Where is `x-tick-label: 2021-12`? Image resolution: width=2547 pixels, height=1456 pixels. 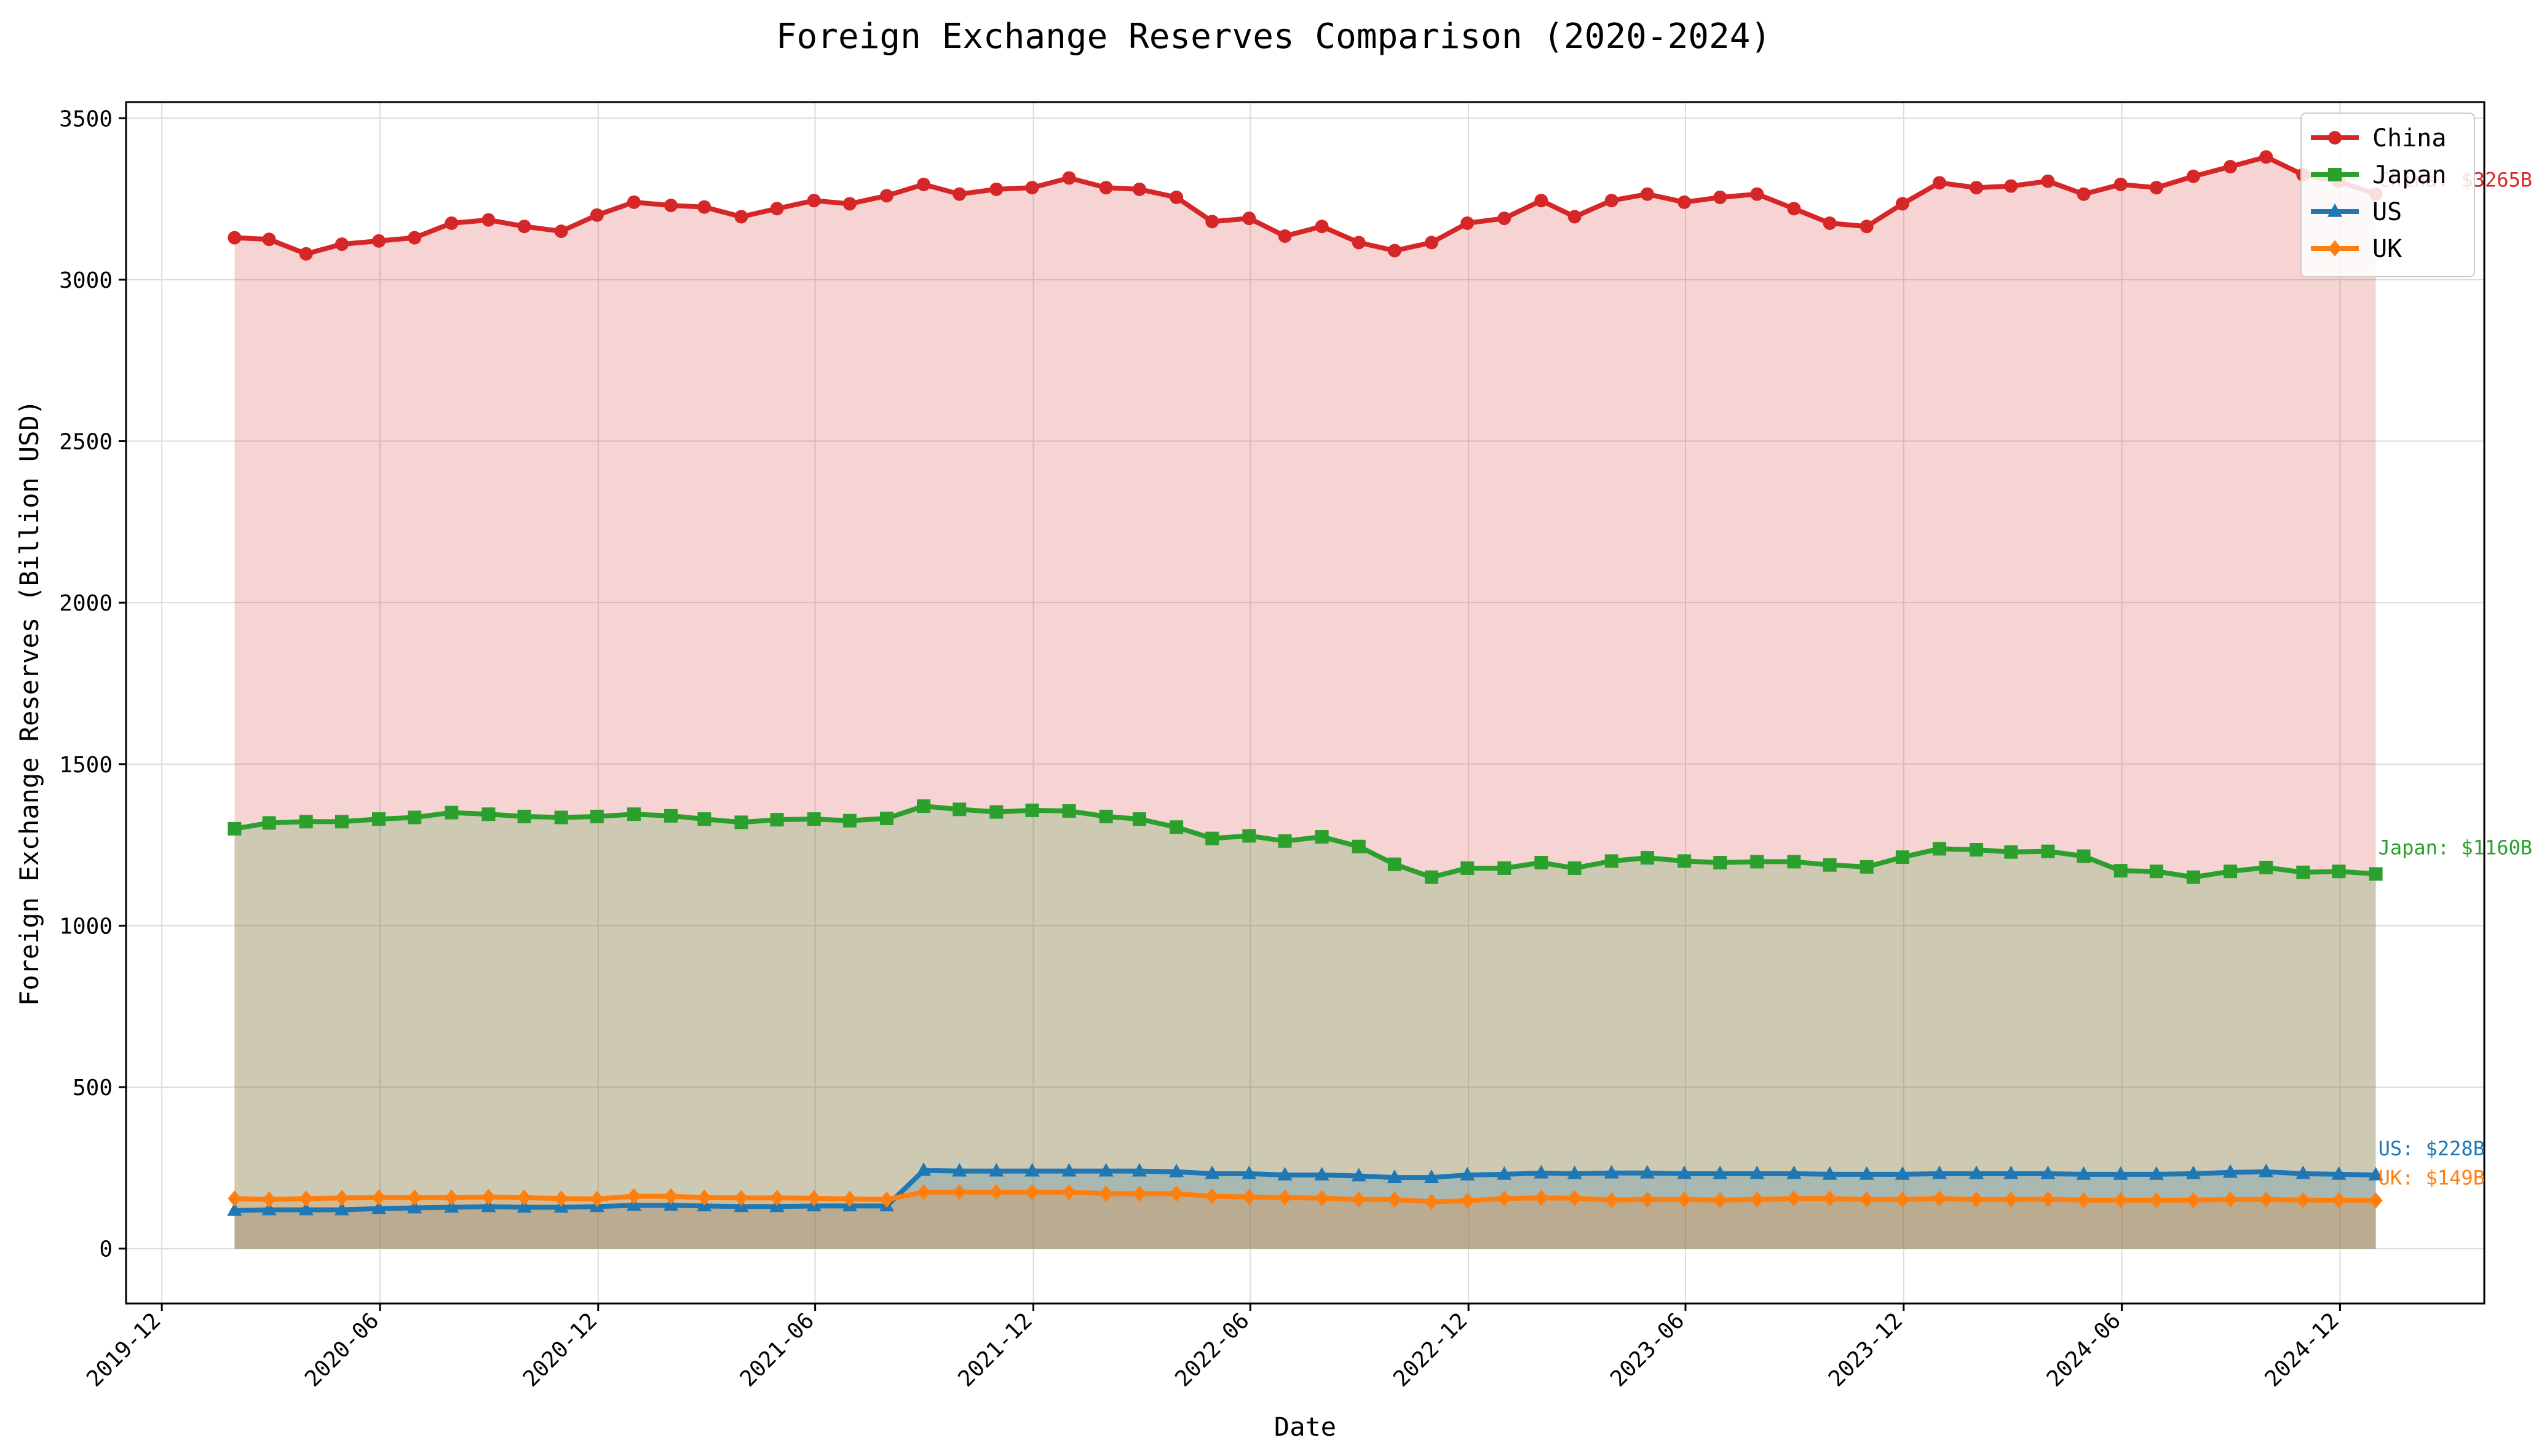 x-tick-label: 2021-12 is located at coordinates (995, 1349).